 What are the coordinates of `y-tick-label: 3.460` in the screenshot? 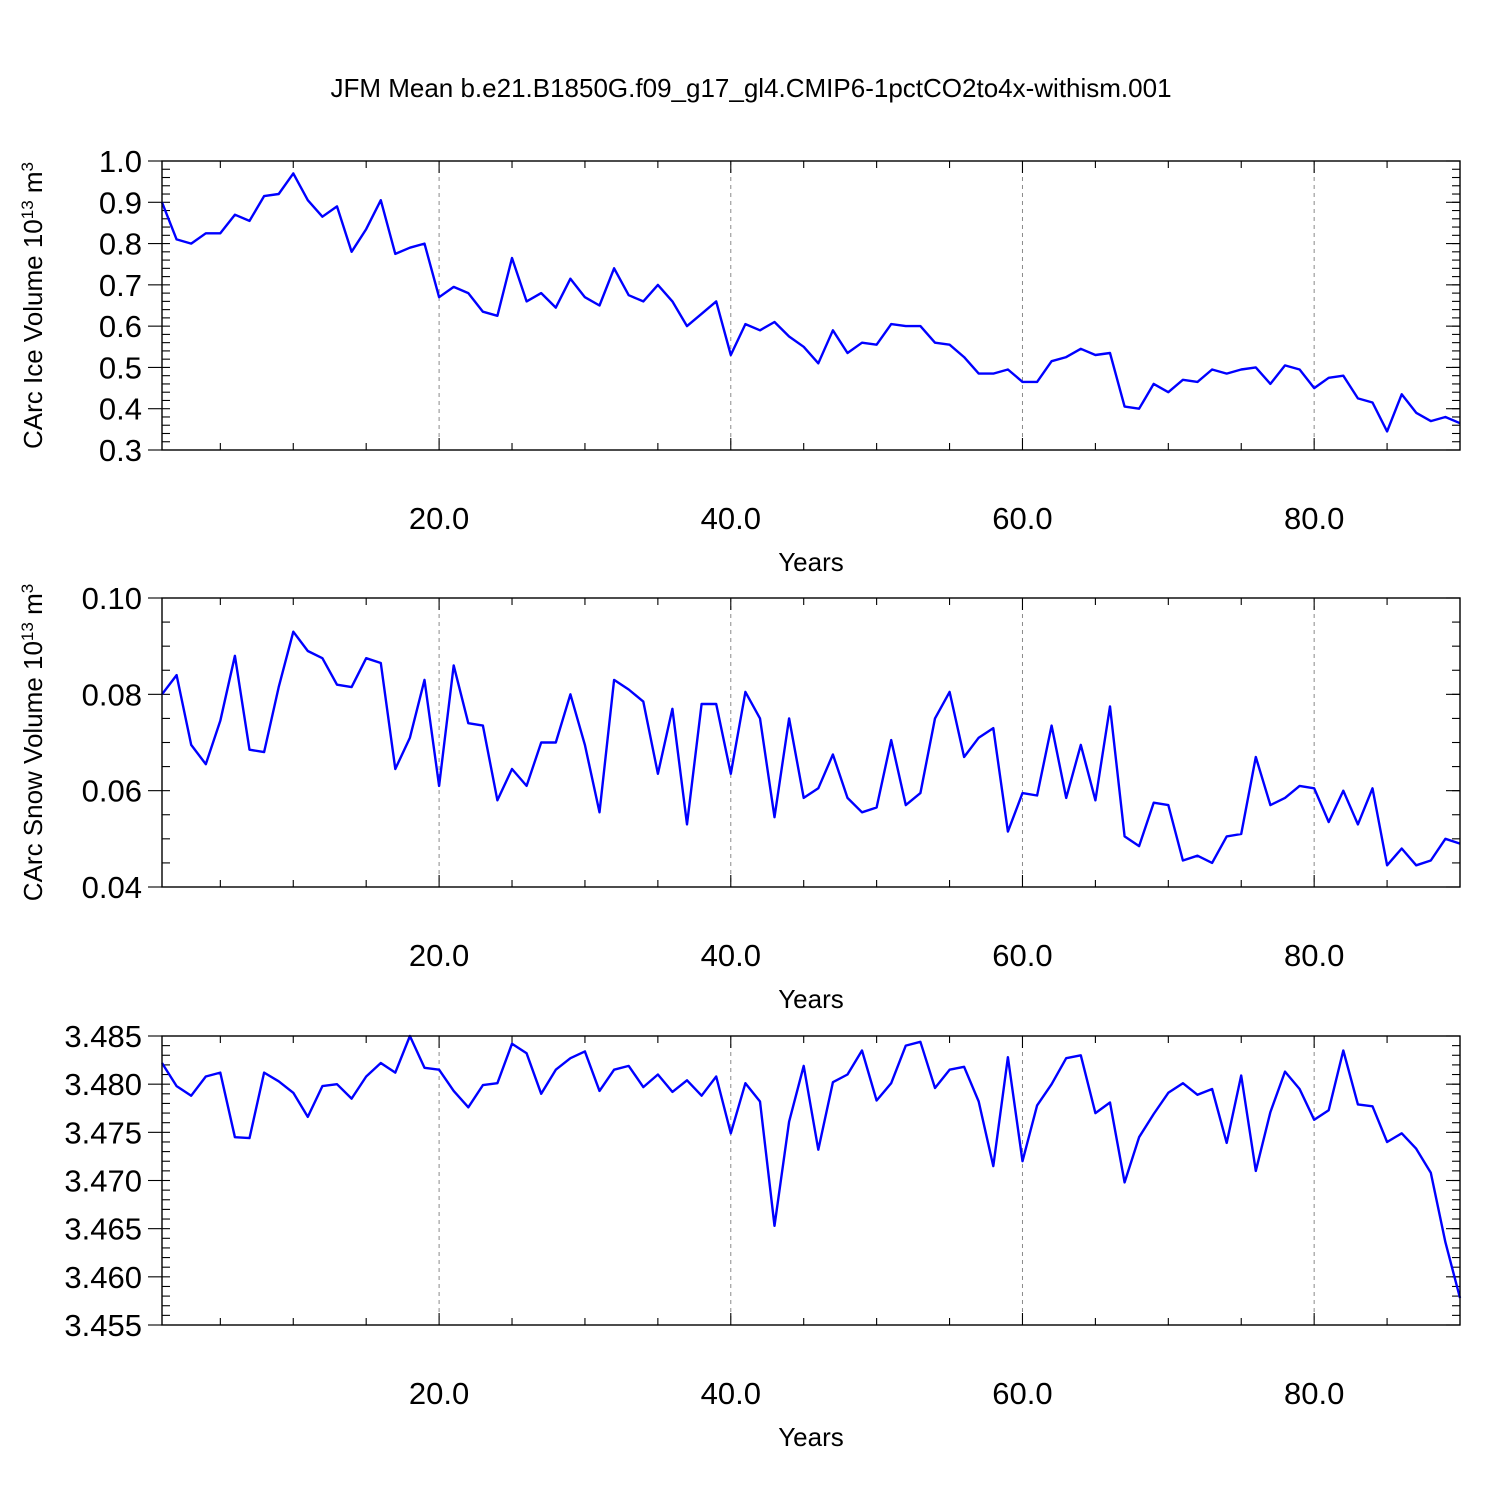 It's located at (103, 1277).